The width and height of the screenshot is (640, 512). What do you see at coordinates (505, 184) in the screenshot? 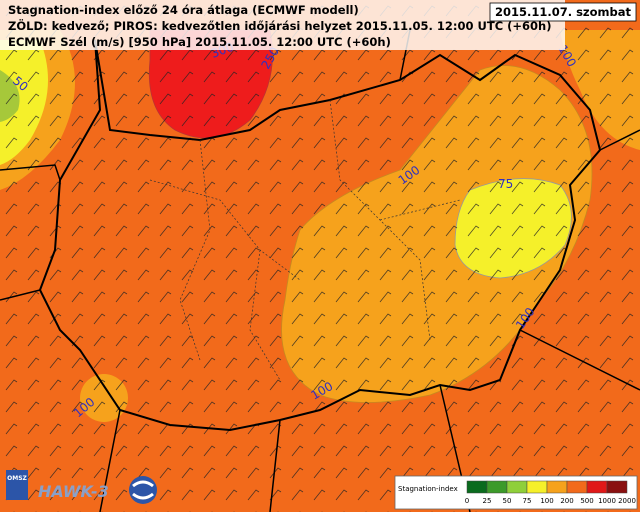
I see `contour-label: 75` at bounding box center [505, 184].